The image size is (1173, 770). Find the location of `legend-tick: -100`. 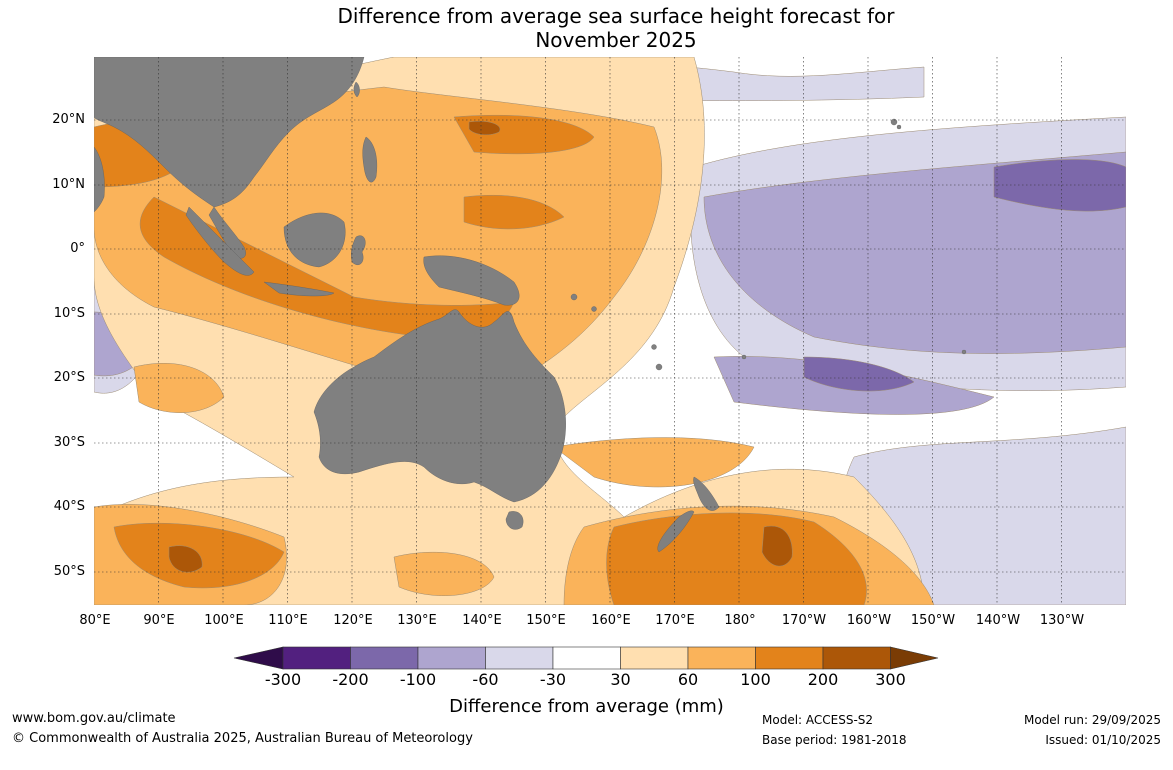

legend-tick: -100 is located at coordinates (418, 679).